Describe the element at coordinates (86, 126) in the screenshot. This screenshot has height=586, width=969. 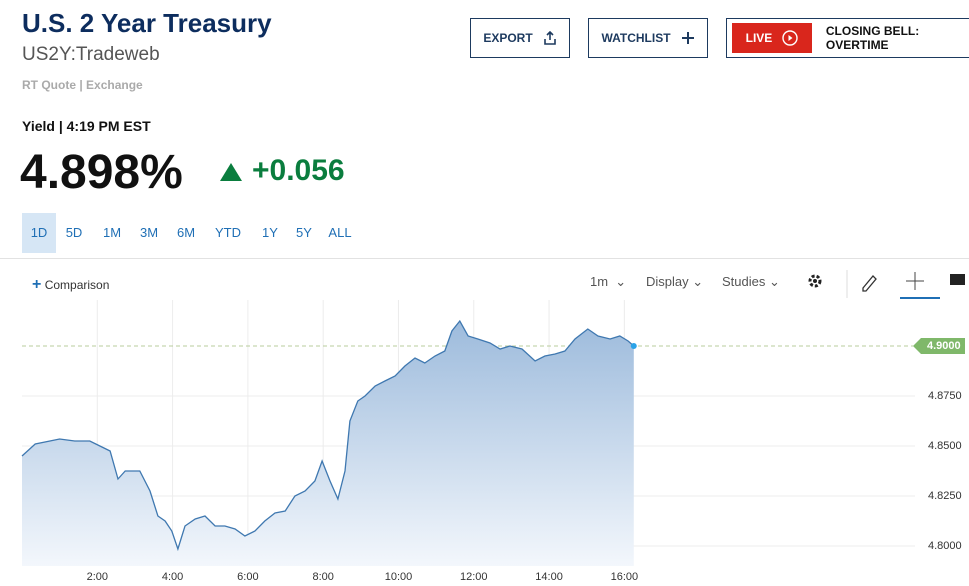
I see `quote-label: Yield | 4:19 PM EST` at that location.